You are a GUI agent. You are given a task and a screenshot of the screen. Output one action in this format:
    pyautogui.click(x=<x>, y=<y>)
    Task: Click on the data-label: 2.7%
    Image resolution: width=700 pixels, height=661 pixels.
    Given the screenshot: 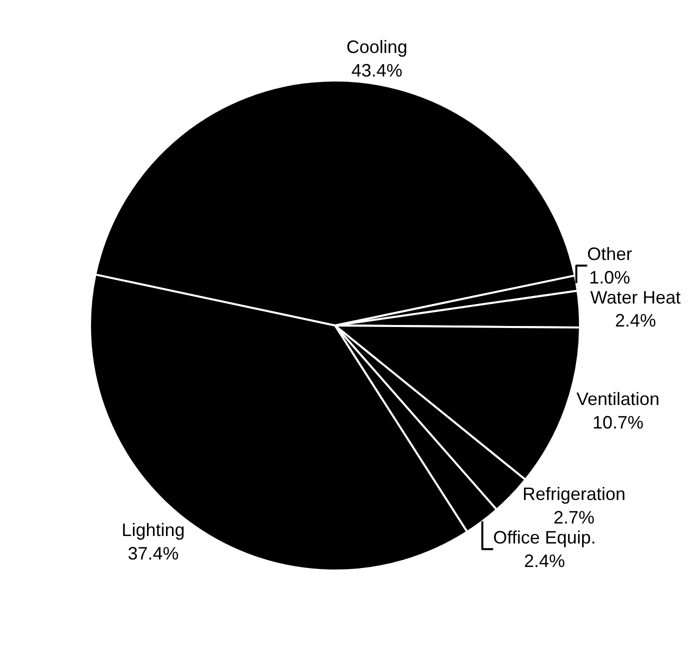 What is the action you would take?
    pyautogui.click(x=574, y=517)
    